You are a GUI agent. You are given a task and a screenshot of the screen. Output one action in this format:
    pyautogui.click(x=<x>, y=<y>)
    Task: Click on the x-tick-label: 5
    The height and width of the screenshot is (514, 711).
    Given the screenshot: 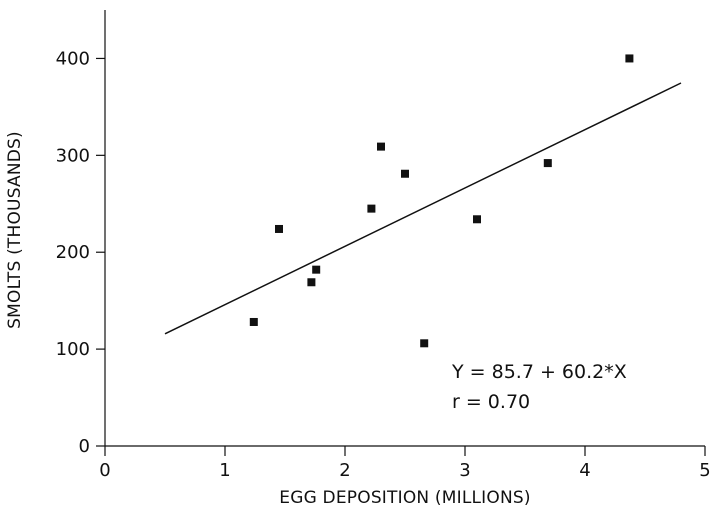 What is the action you would take?
    pyautogui.click(x=704, y=470)
    